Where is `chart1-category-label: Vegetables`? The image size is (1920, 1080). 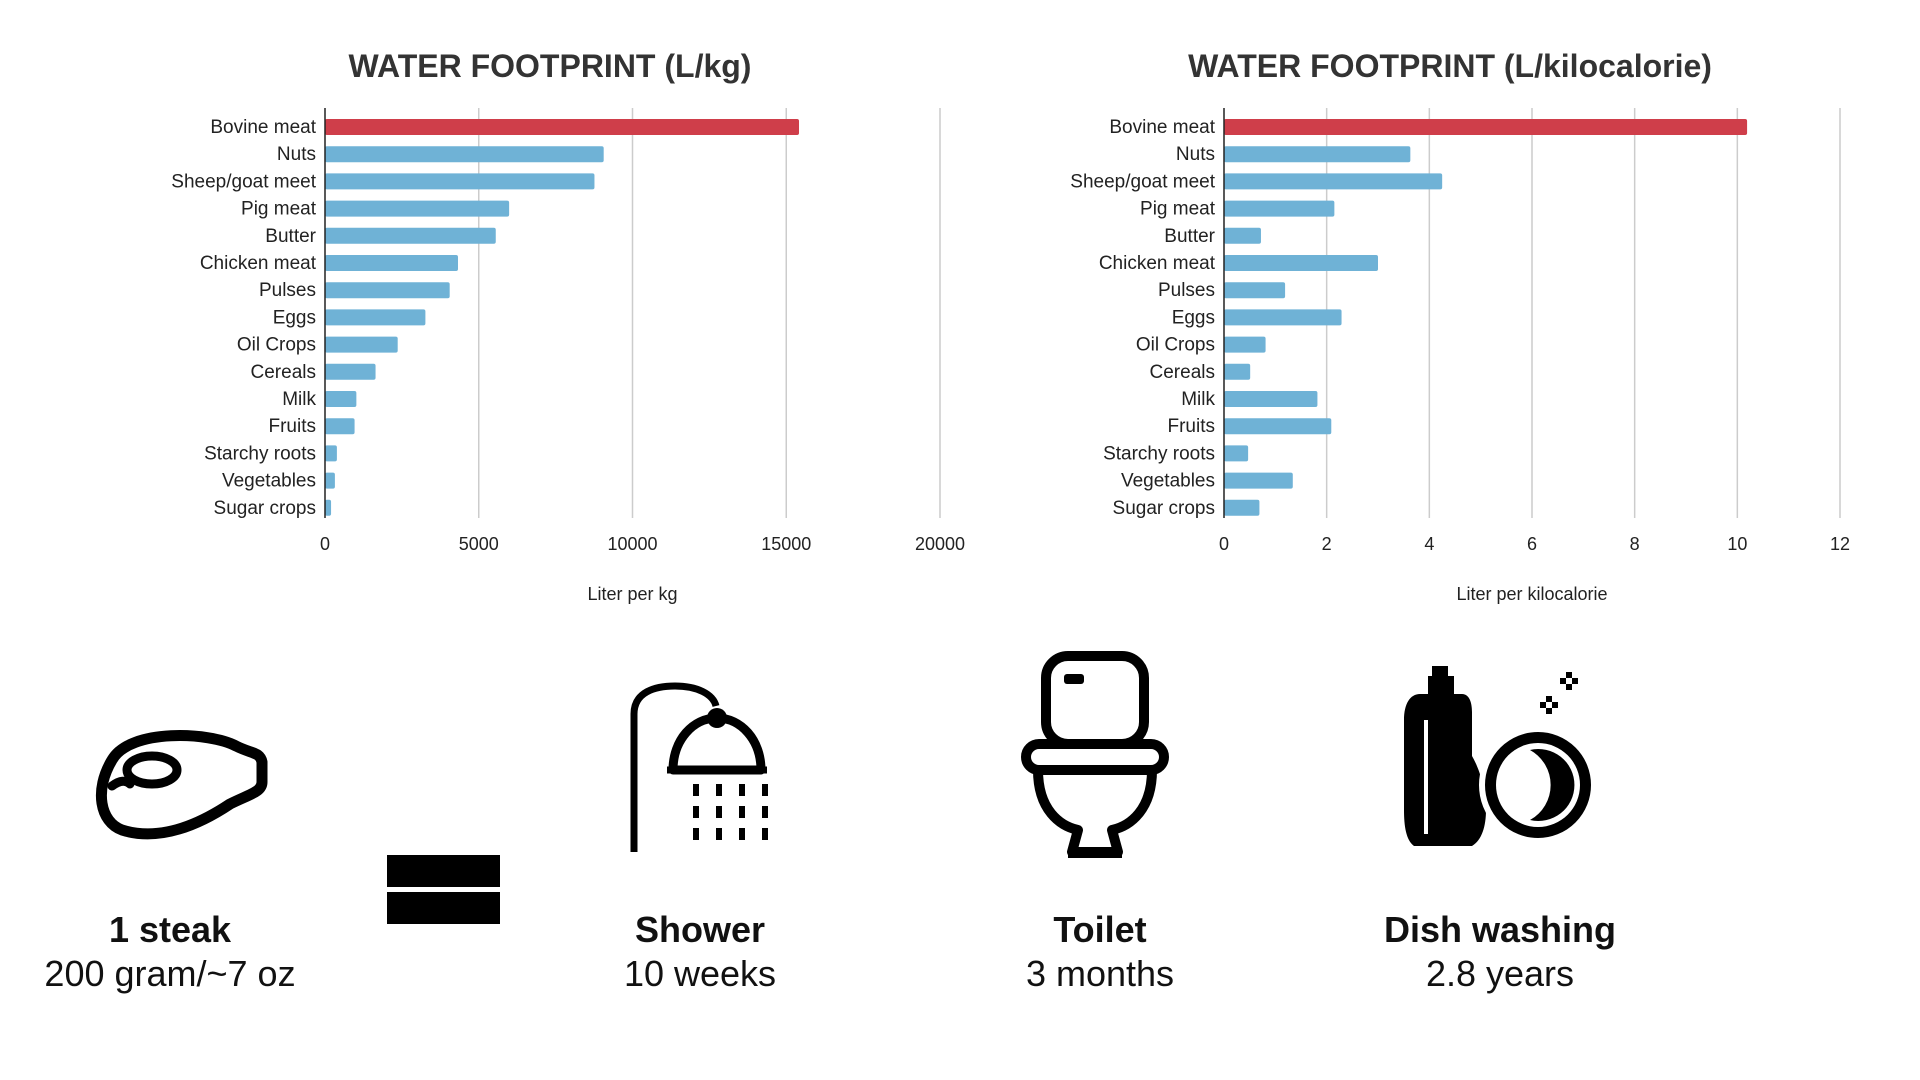 chart1-category-label: Vegetables is located at coordinates (269, 481).